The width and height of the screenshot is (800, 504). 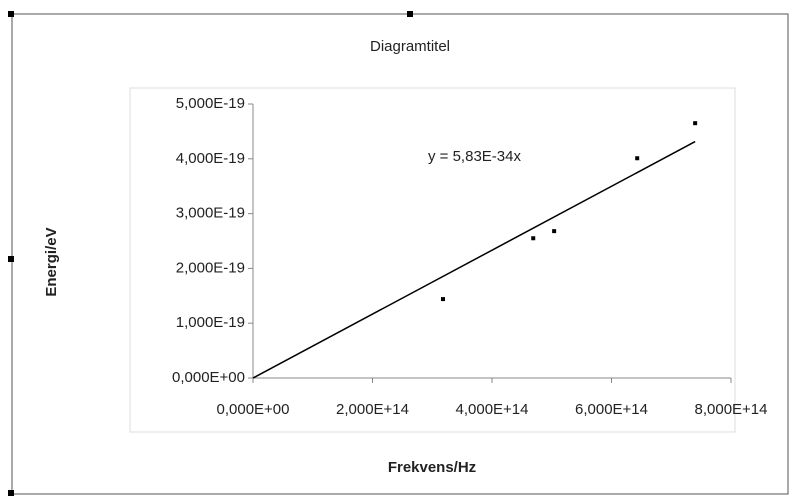 I want to click on x-tick-label: 2,000E+14, so click(x=372, y=409).